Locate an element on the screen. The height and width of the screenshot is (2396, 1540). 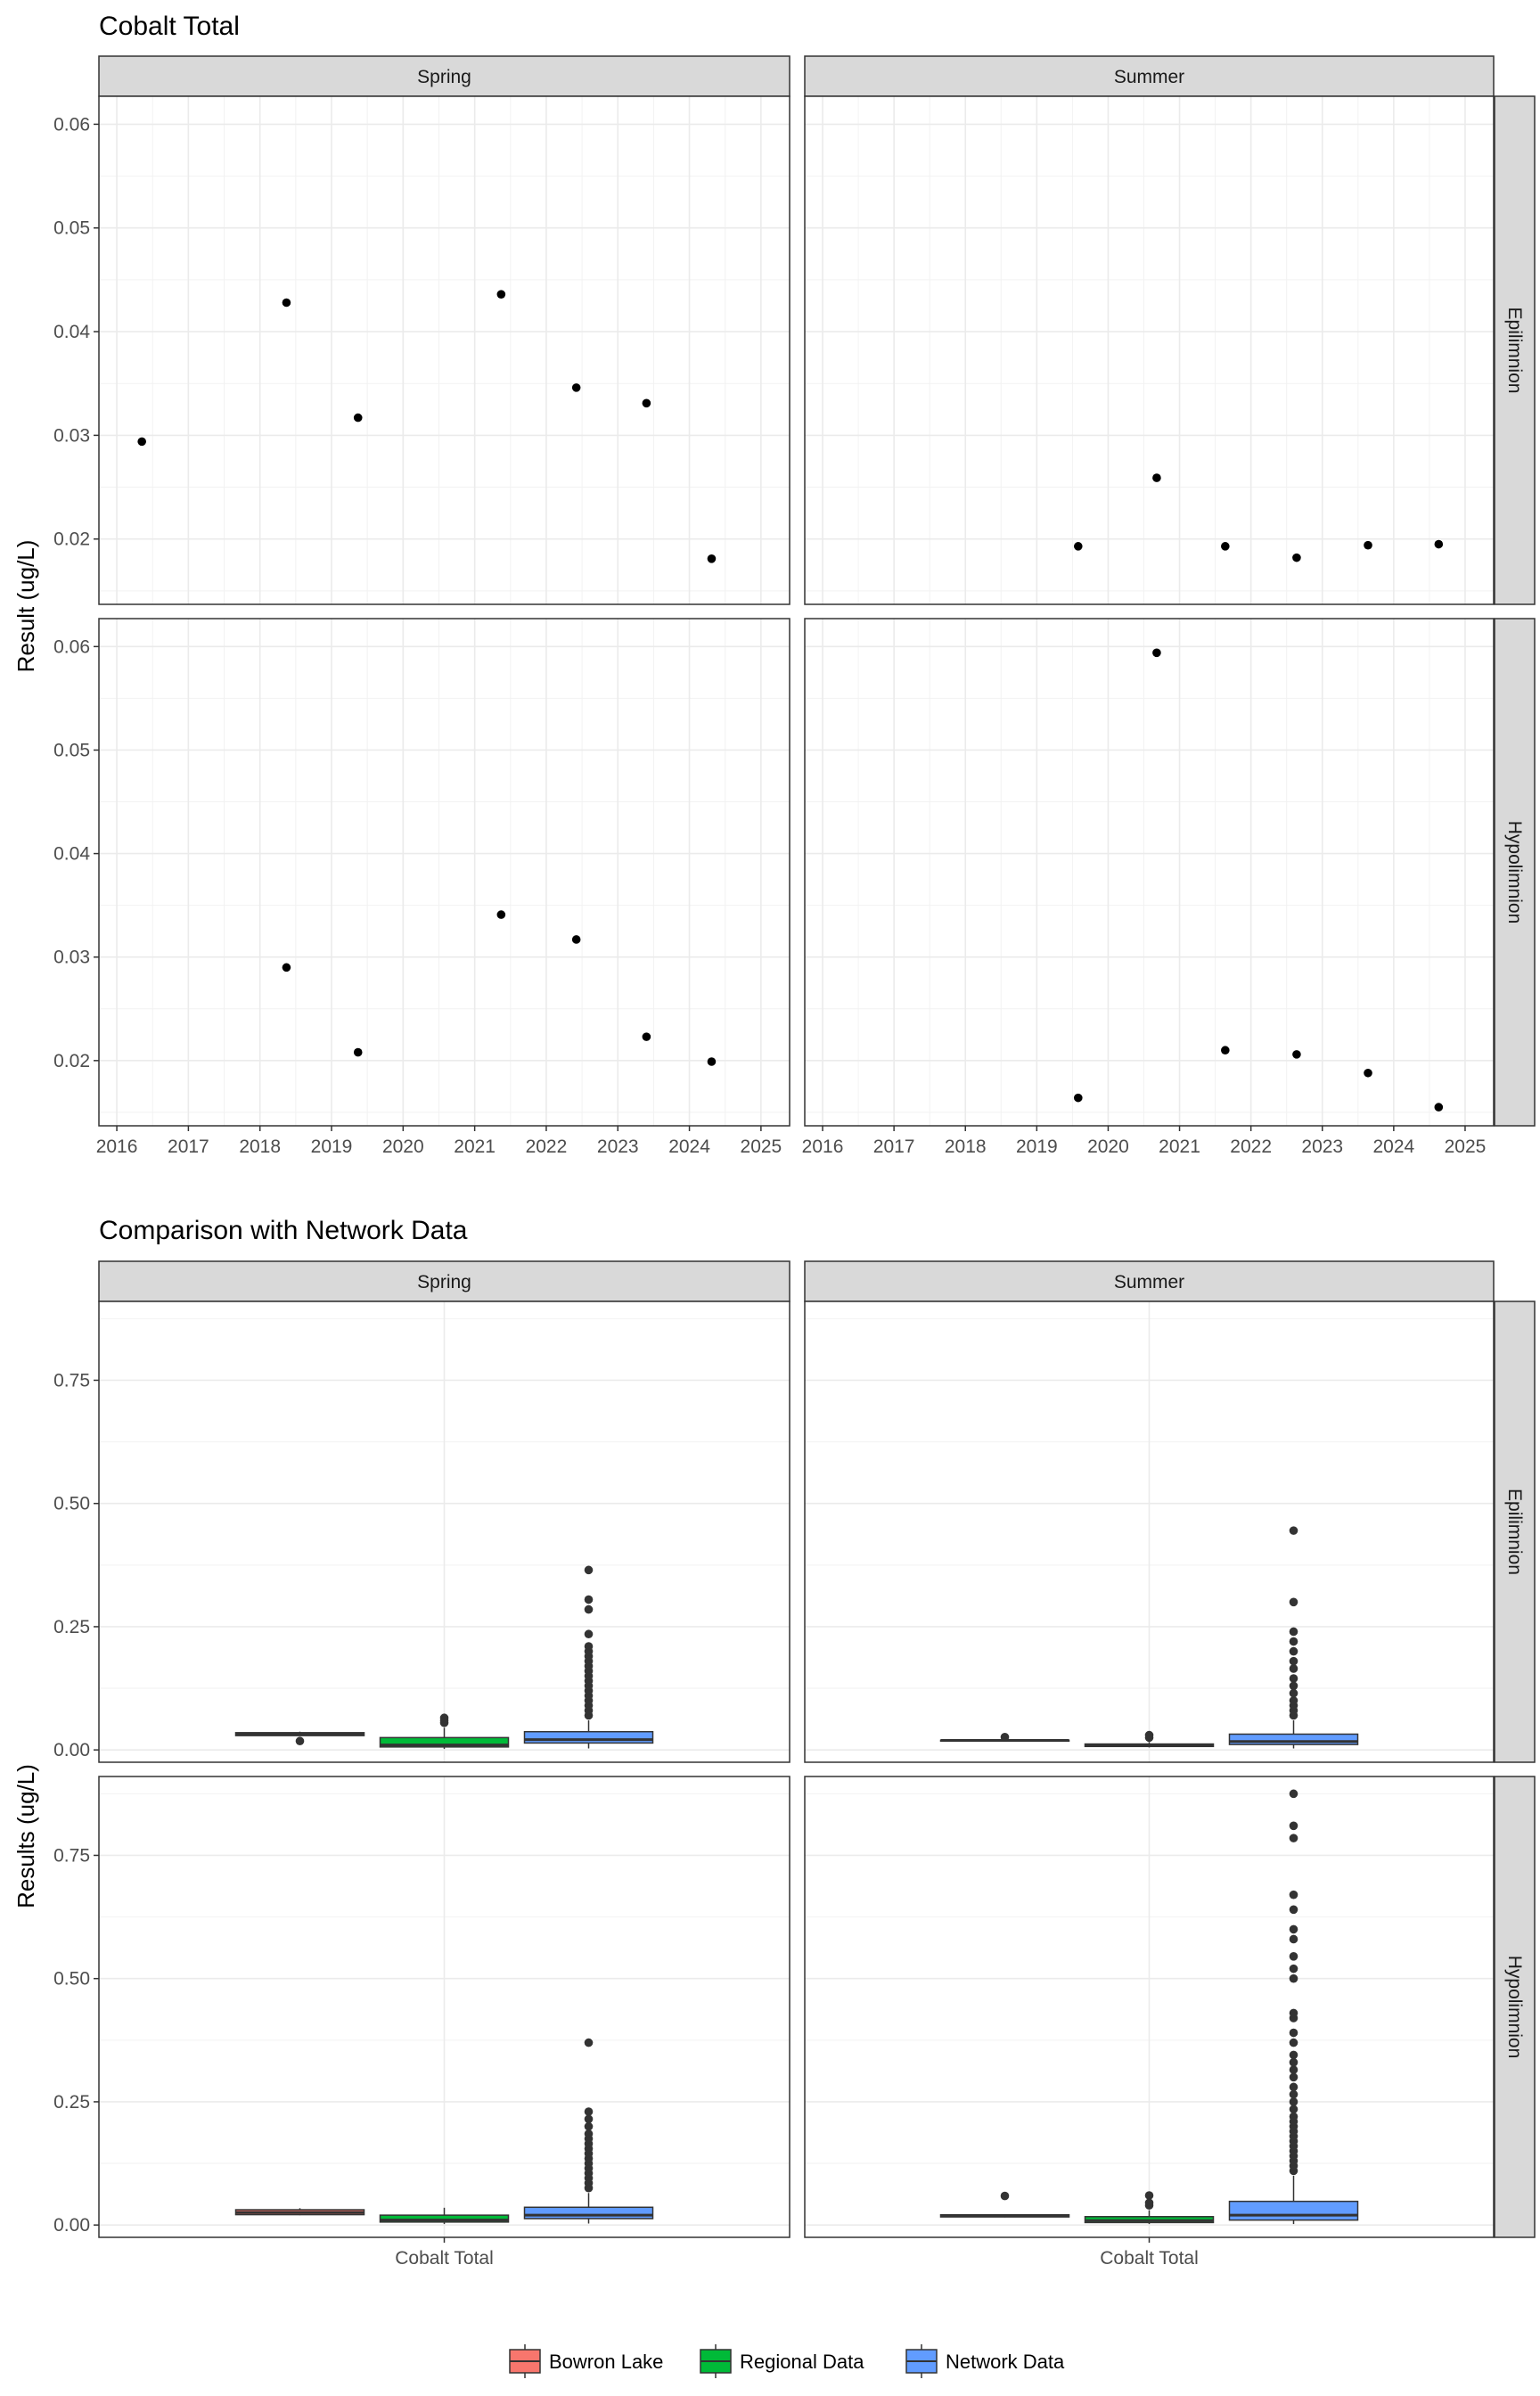
scatter-column-strip is located at coordinates (1149, 76).